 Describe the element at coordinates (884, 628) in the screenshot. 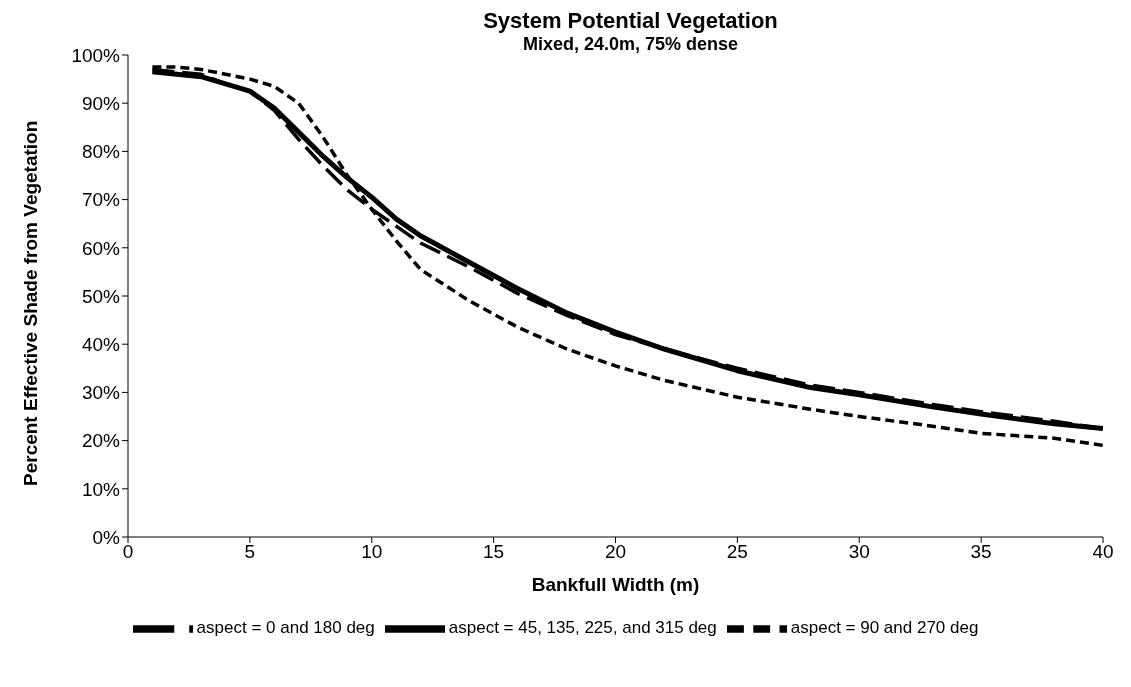

I see `legend-label: aspect = 90 and 270 deg` at that location.